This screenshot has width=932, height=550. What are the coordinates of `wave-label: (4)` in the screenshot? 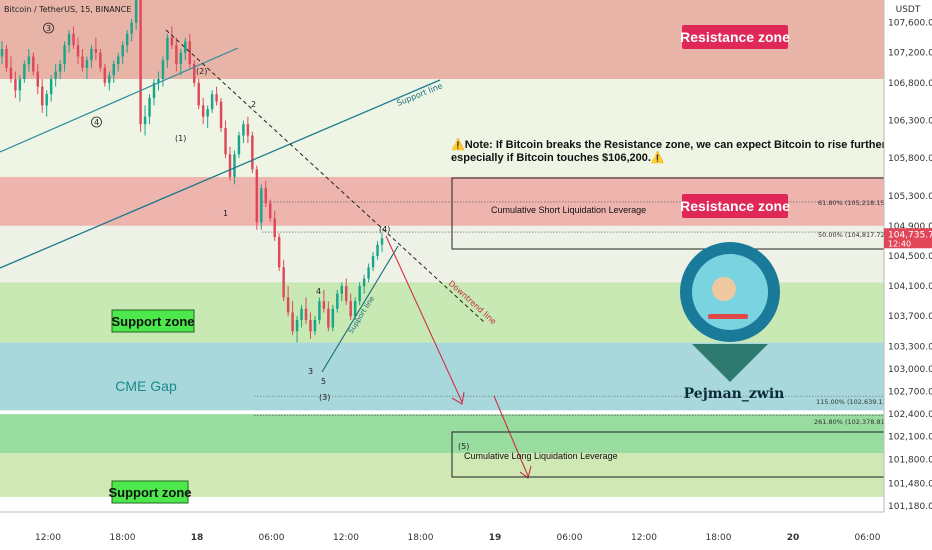 It's located at (384, 229).